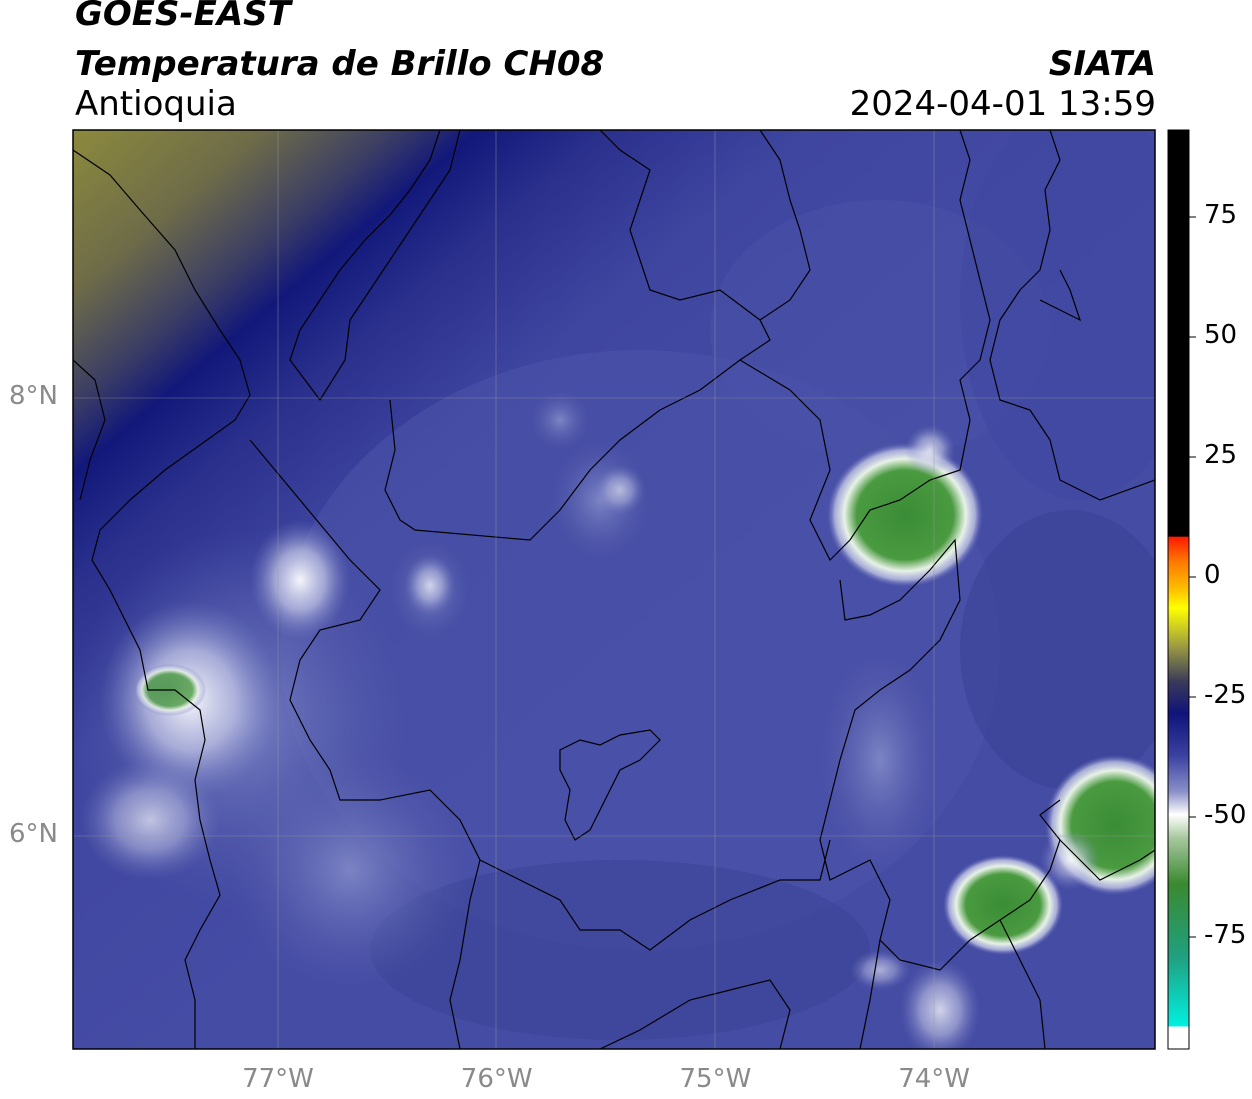 The width and height of the screenshot is (1252, 1099). What do you see at coordinates (183, 17) in the screenshot?
I see `satellite-title: GOES-EAST` at bounding box center [183, 17].